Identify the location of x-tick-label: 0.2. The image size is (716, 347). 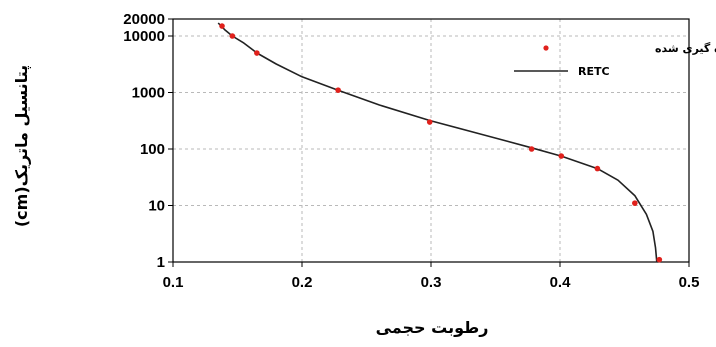
(302, 282).